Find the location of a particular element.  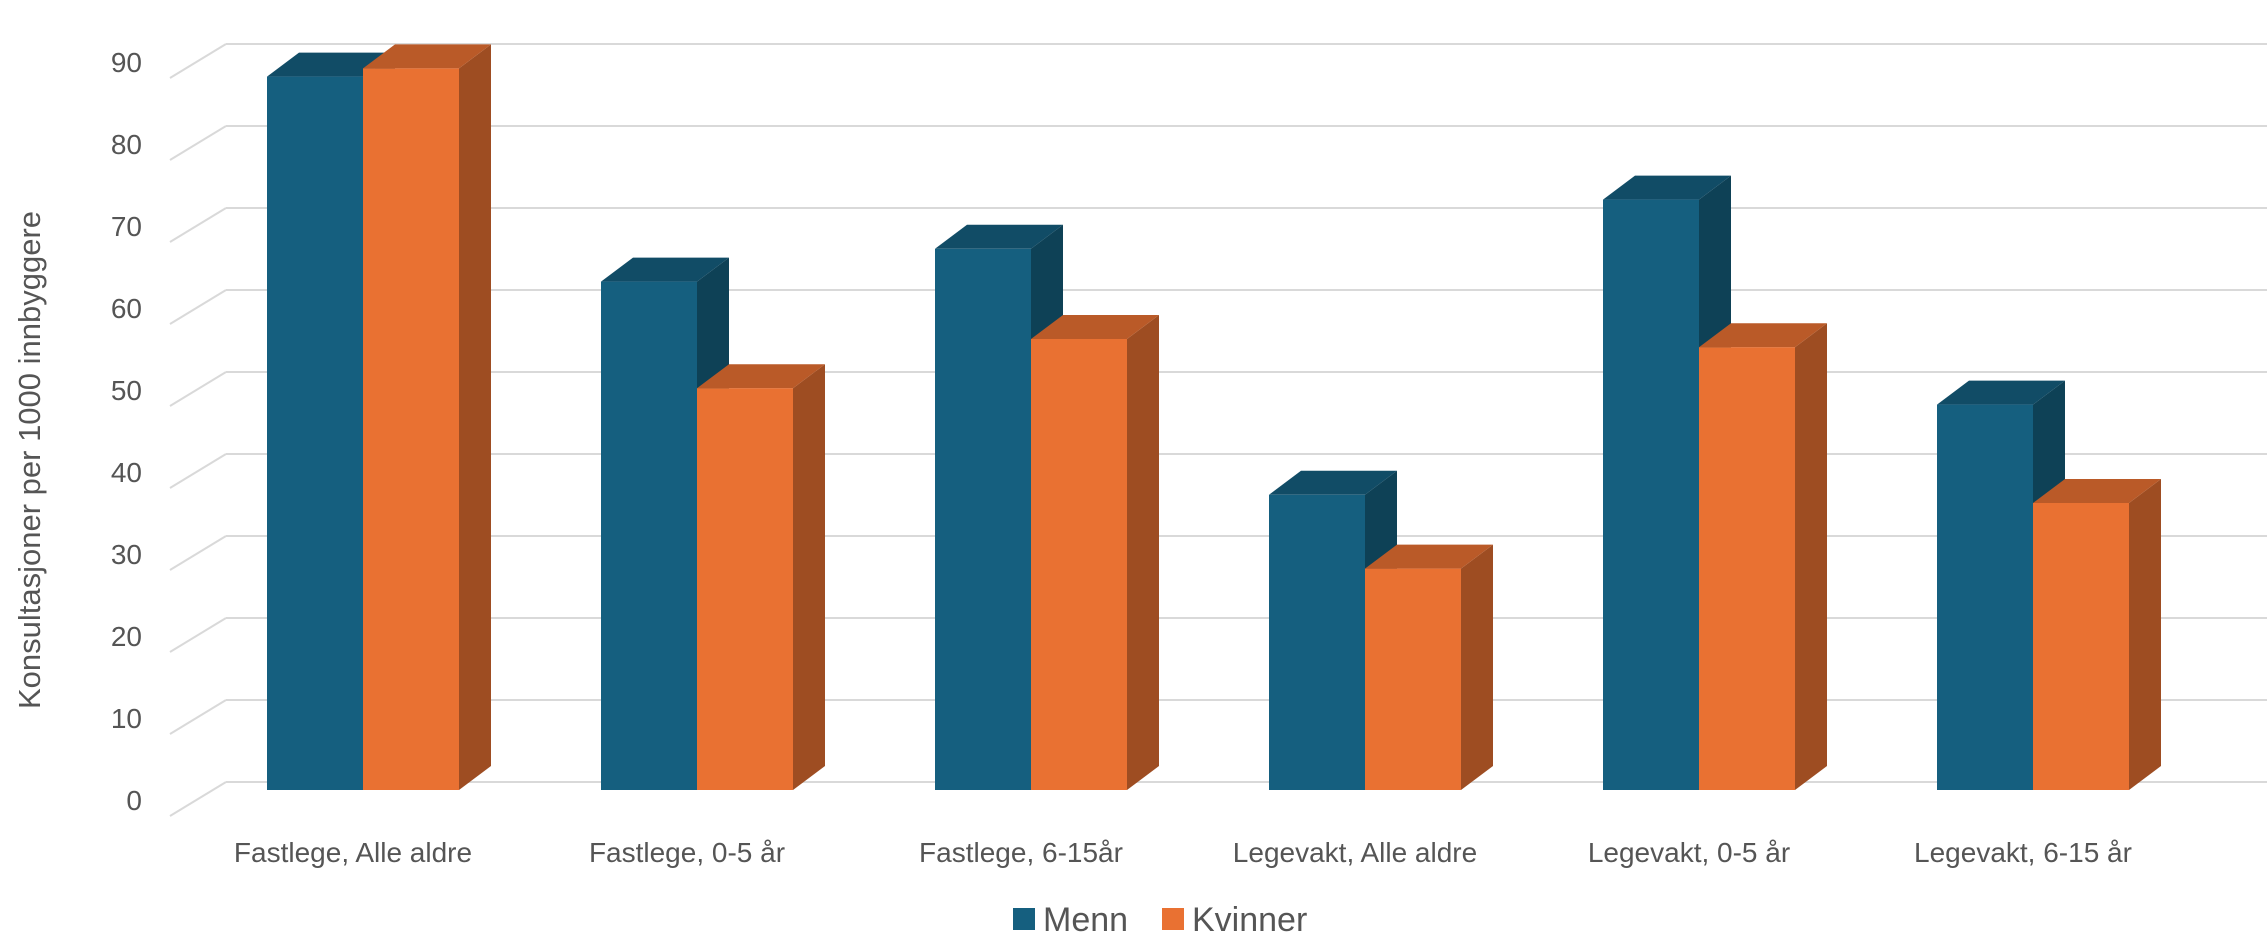

y-axis-ticks: 0 10 20 30 40 50 60 70 80 90 is located at coordinates (126, 431).